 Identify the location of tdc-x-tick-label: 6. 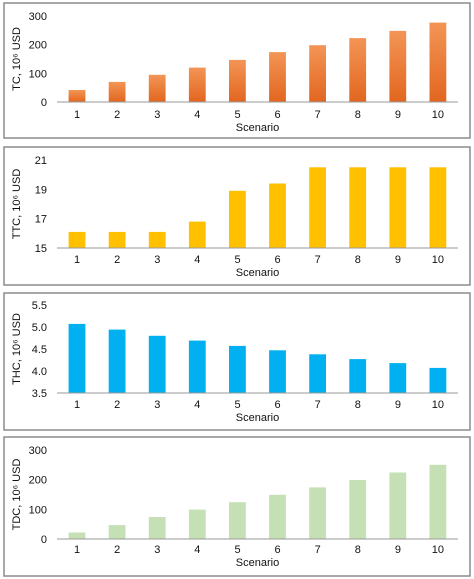
(278, 550).